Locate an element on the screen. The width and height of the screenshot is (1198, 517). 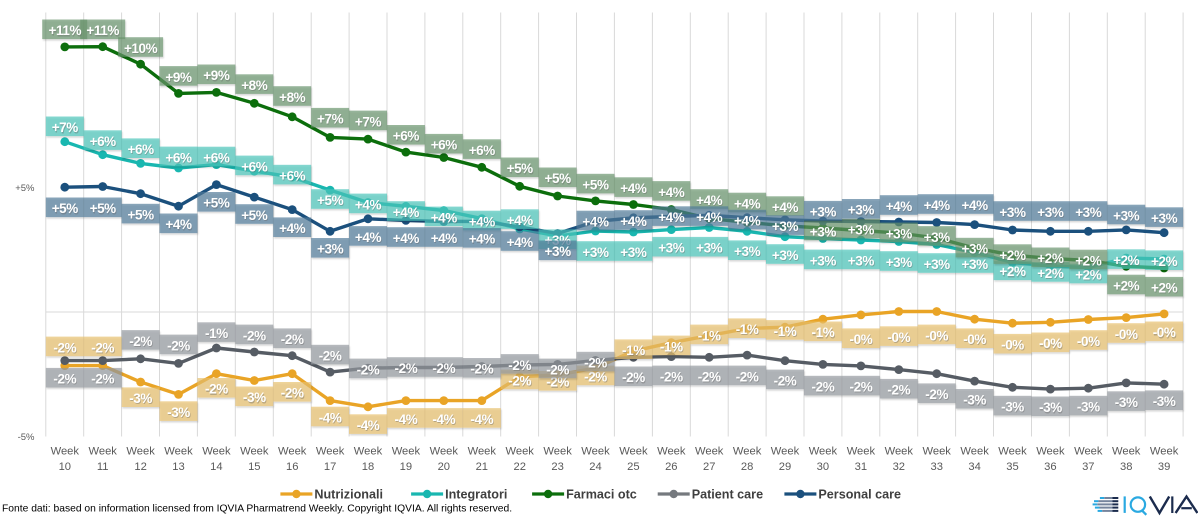
svg-text: +8% is located at coordinates (292, 97).